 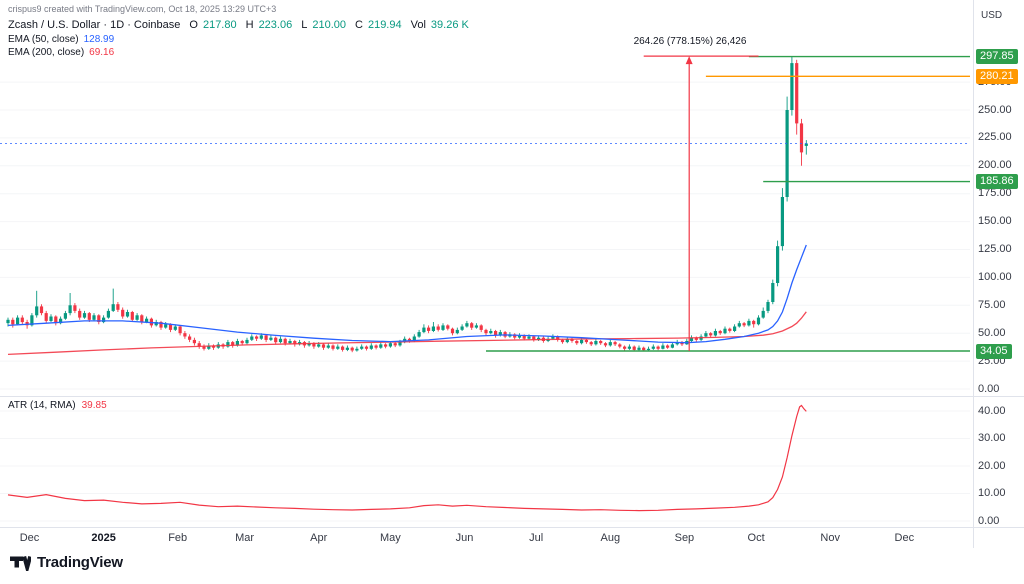 I want to click on atr-legend: ATR (14, RMA) 39.85, so click(x=57, y=405).